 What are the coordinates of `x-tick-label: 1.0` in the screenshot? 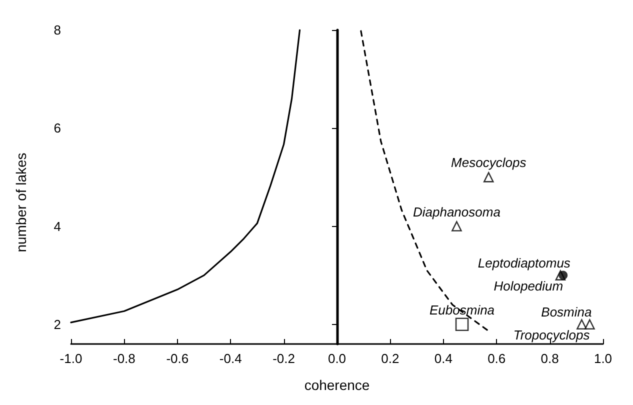 It's located at (603, 358).